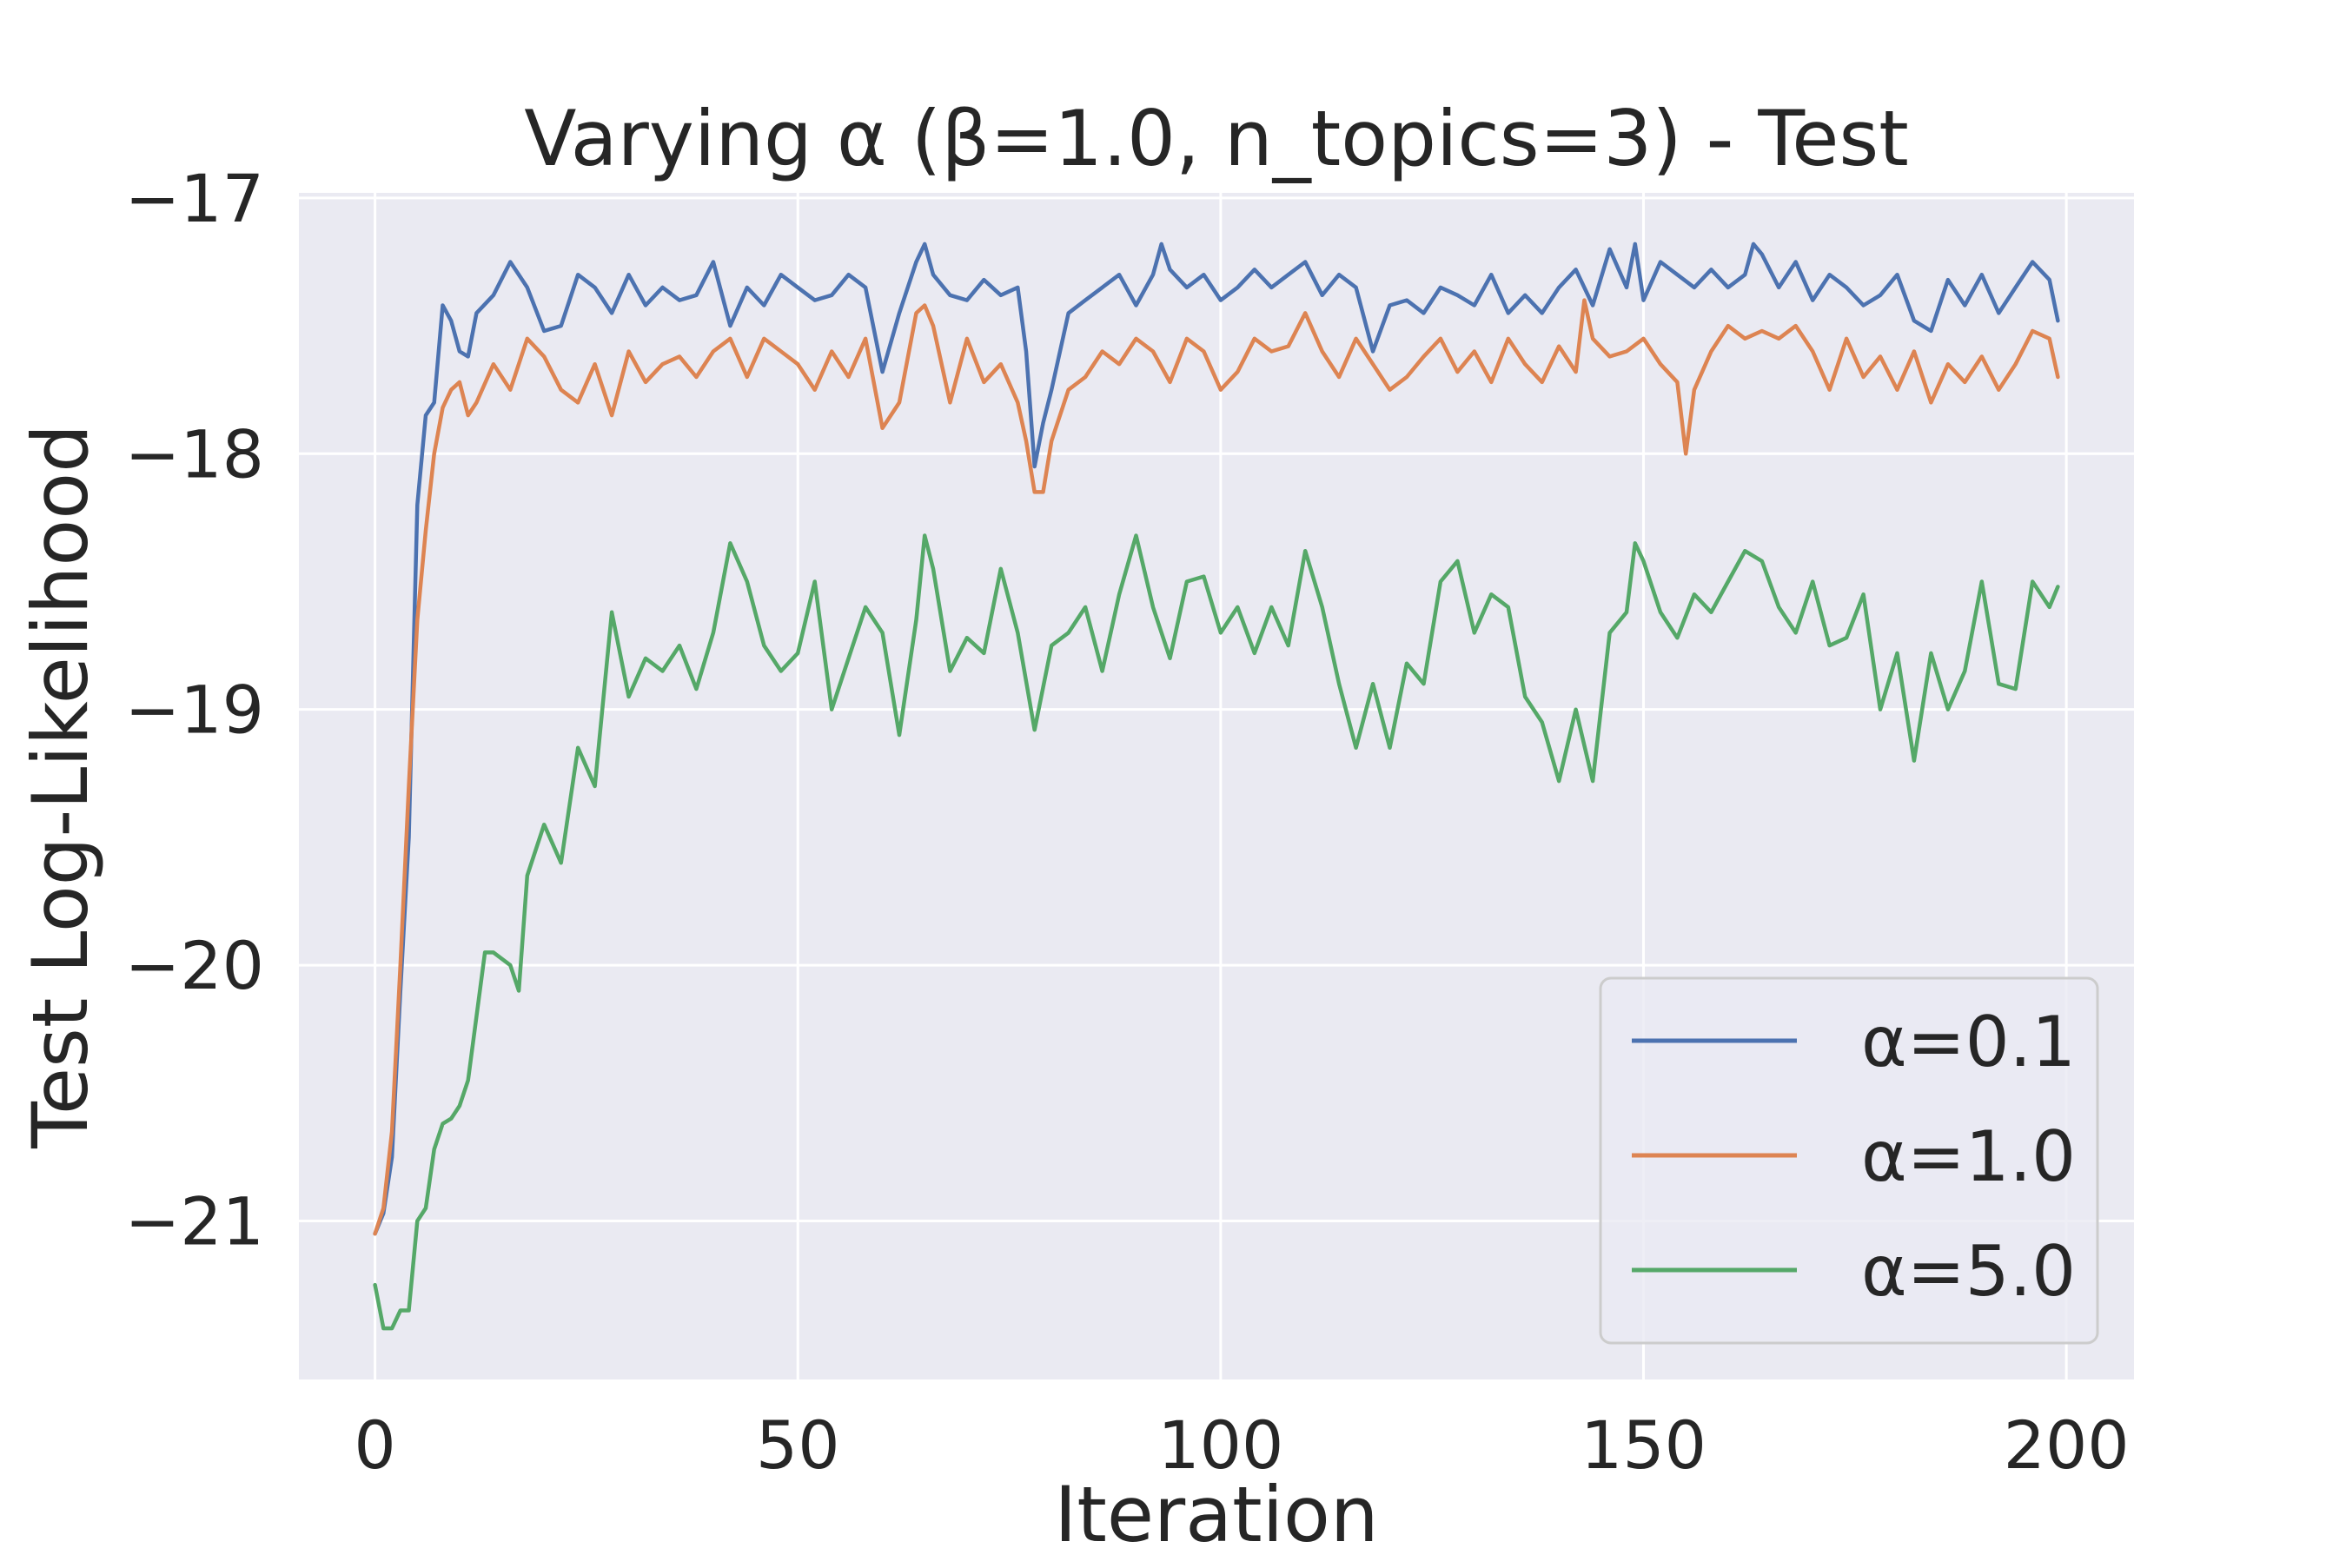  I want to click on y-axis-label: Test Log-Likelihood, so click(60, 786).